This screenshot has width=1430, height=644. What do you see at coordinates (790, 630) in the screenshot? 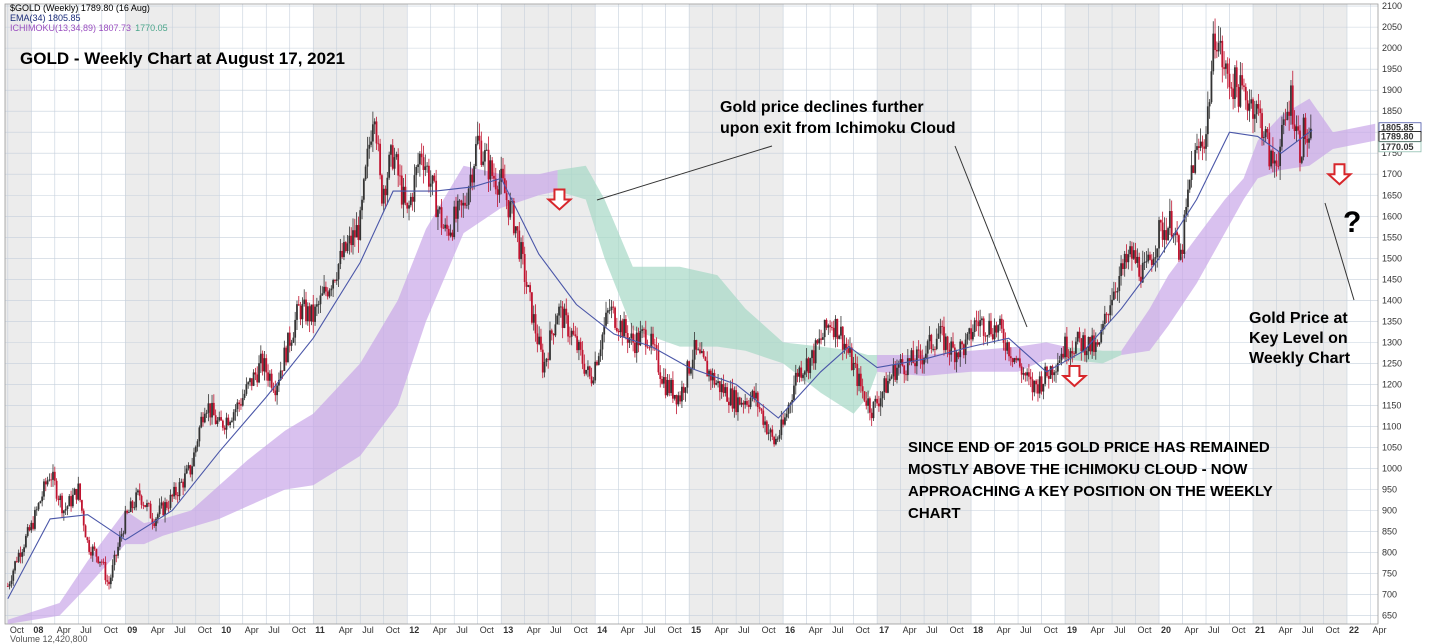
I see `x-tick-label: 16` at bounding box center [790, 630].